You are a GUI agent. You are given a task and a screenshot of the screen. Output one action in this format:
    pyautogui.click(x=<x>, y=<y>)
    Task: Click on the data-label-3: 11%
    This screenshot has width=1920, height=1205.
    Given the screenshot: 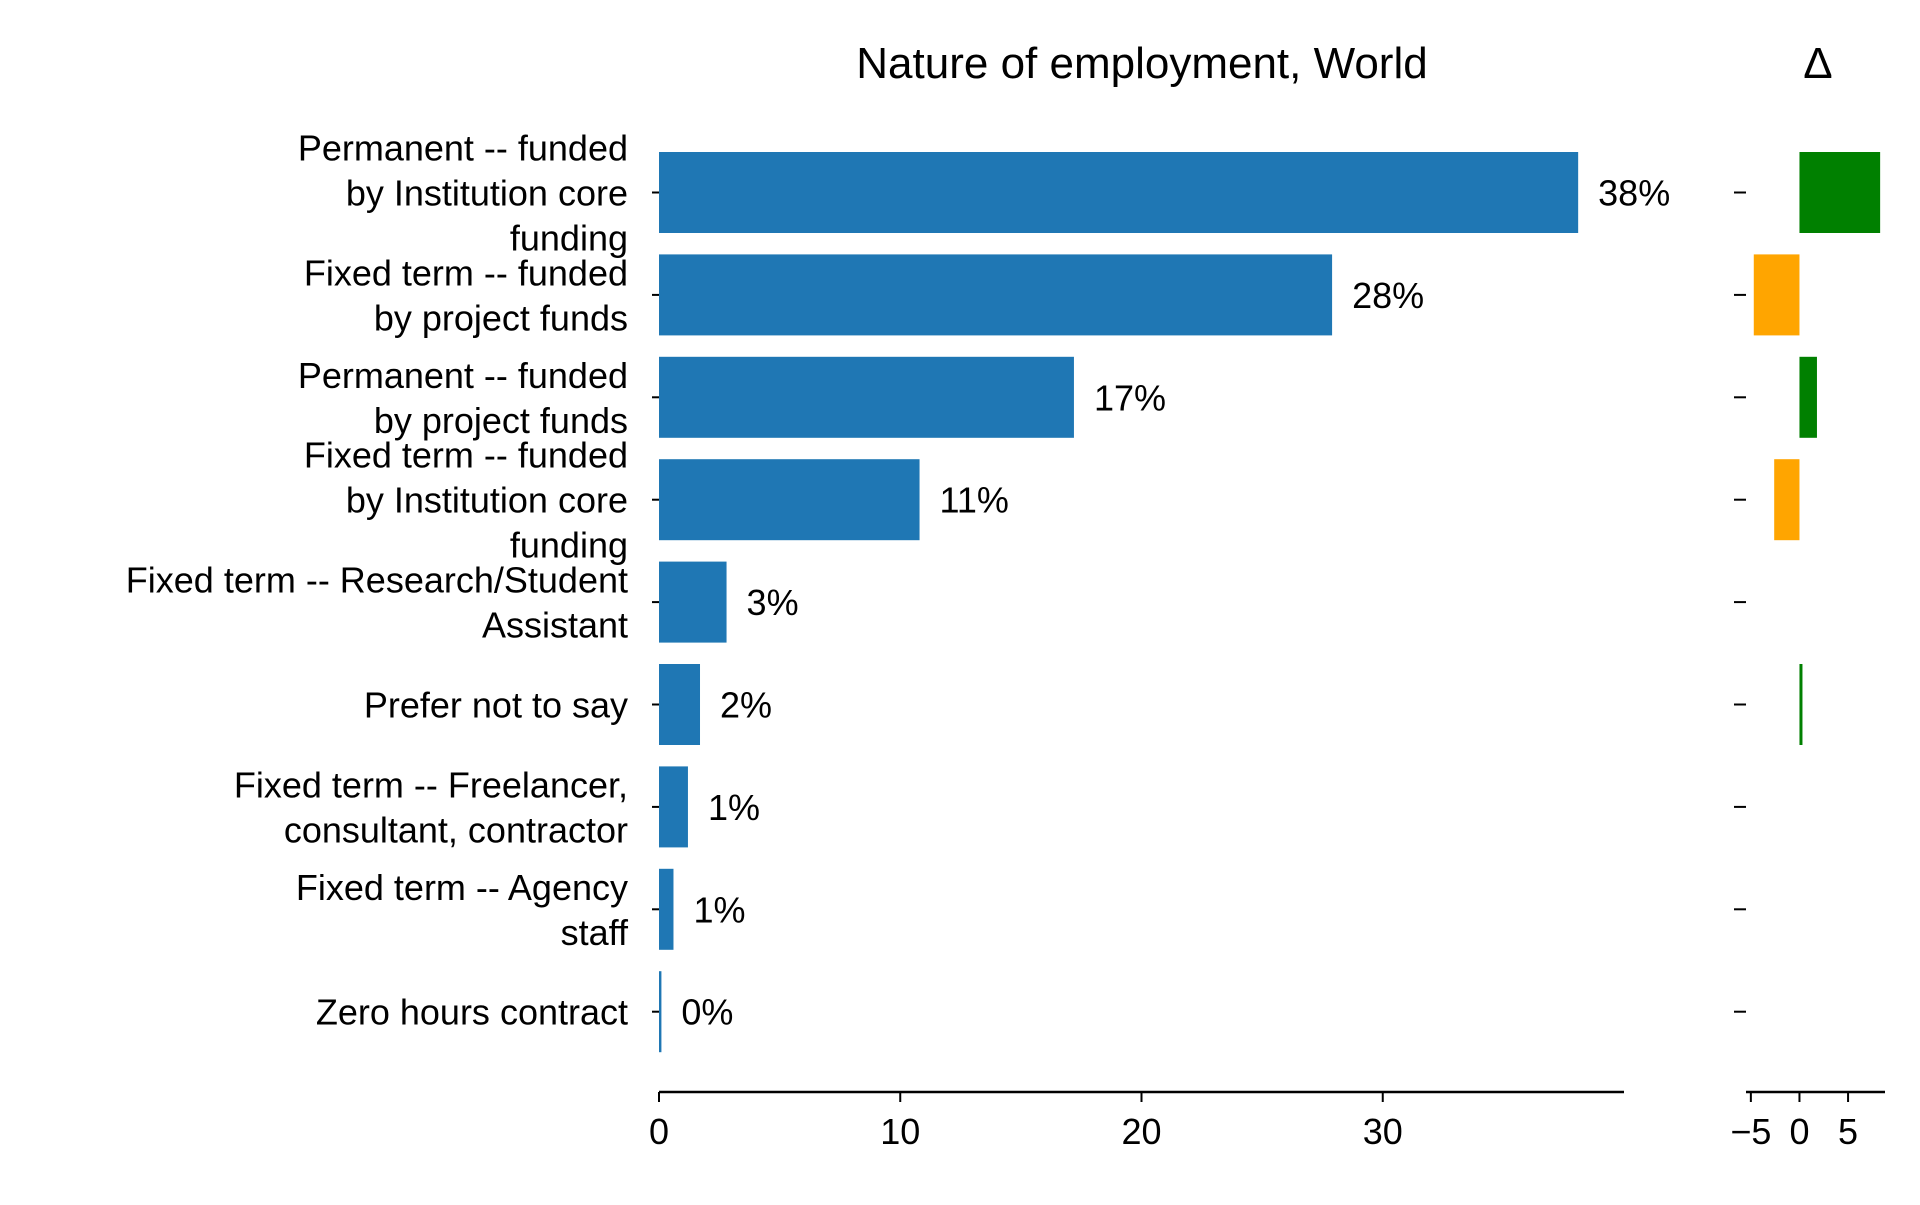 What is the action you would take?
    pyautogui.click(x=974, y=500)
    